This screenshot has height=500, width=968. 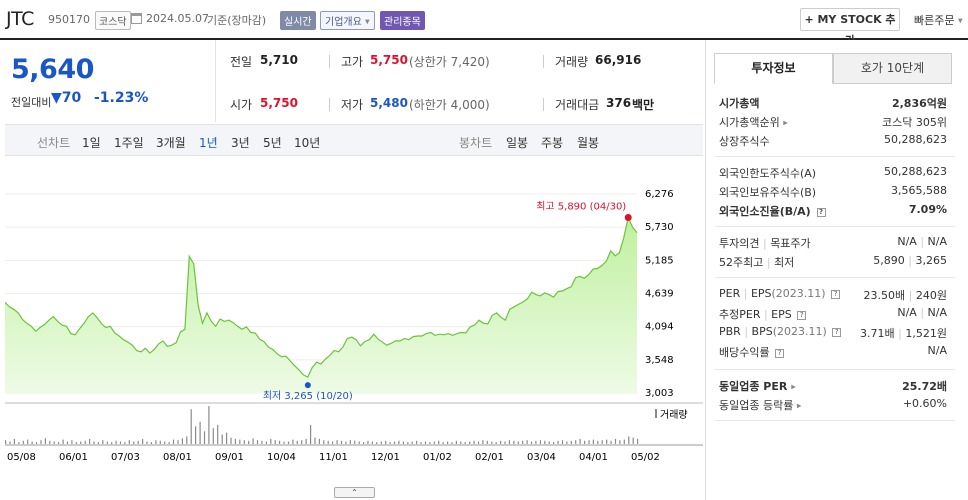 I want to click on market-cap-rank-label: 시가총액순위 ▶, so click(x=753, y=122).